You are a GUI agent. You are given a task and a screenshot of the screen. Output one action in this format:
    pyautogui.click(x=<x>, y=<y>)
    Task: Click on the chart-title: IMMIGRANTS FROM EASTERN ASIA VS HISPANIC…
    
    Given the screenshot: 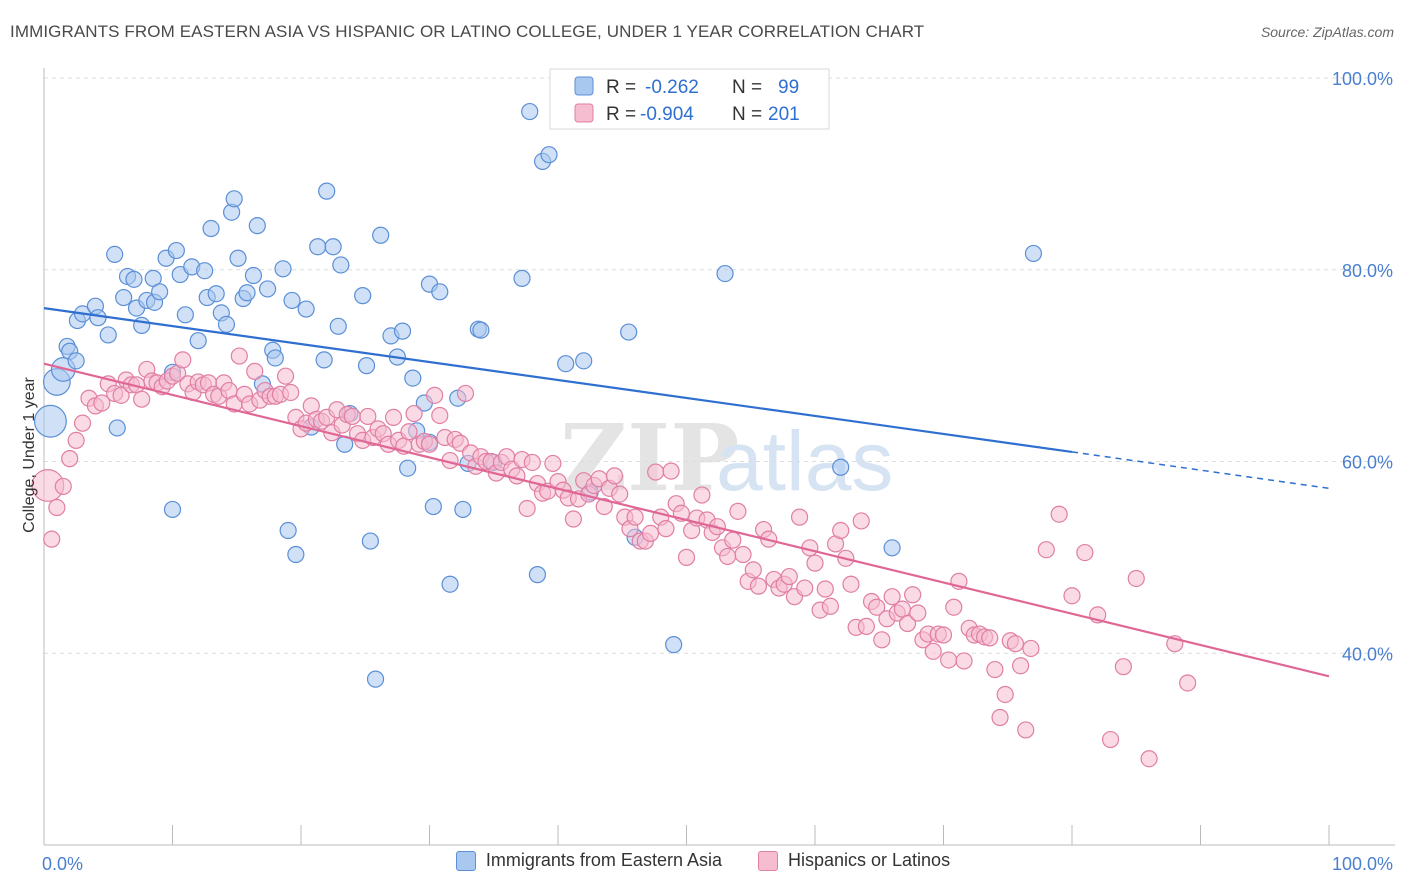 What is the action you would take?
    pyautogui.click(x=467, y=31)
    